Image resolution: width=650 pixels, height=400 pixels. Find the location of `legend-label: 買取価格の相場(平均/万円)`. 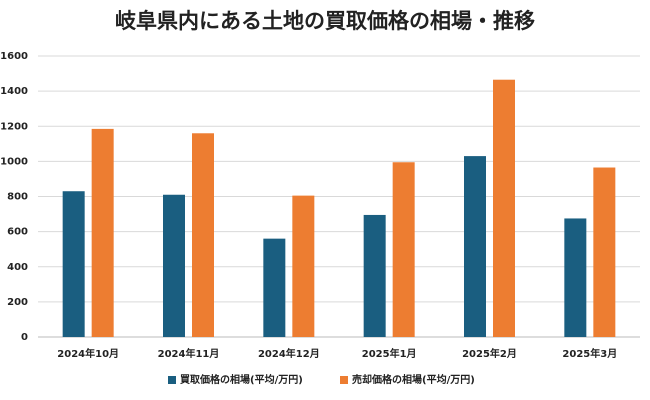

legend-label: 買取価格の相場(平均/万円) is located at coordinates (241, 379).